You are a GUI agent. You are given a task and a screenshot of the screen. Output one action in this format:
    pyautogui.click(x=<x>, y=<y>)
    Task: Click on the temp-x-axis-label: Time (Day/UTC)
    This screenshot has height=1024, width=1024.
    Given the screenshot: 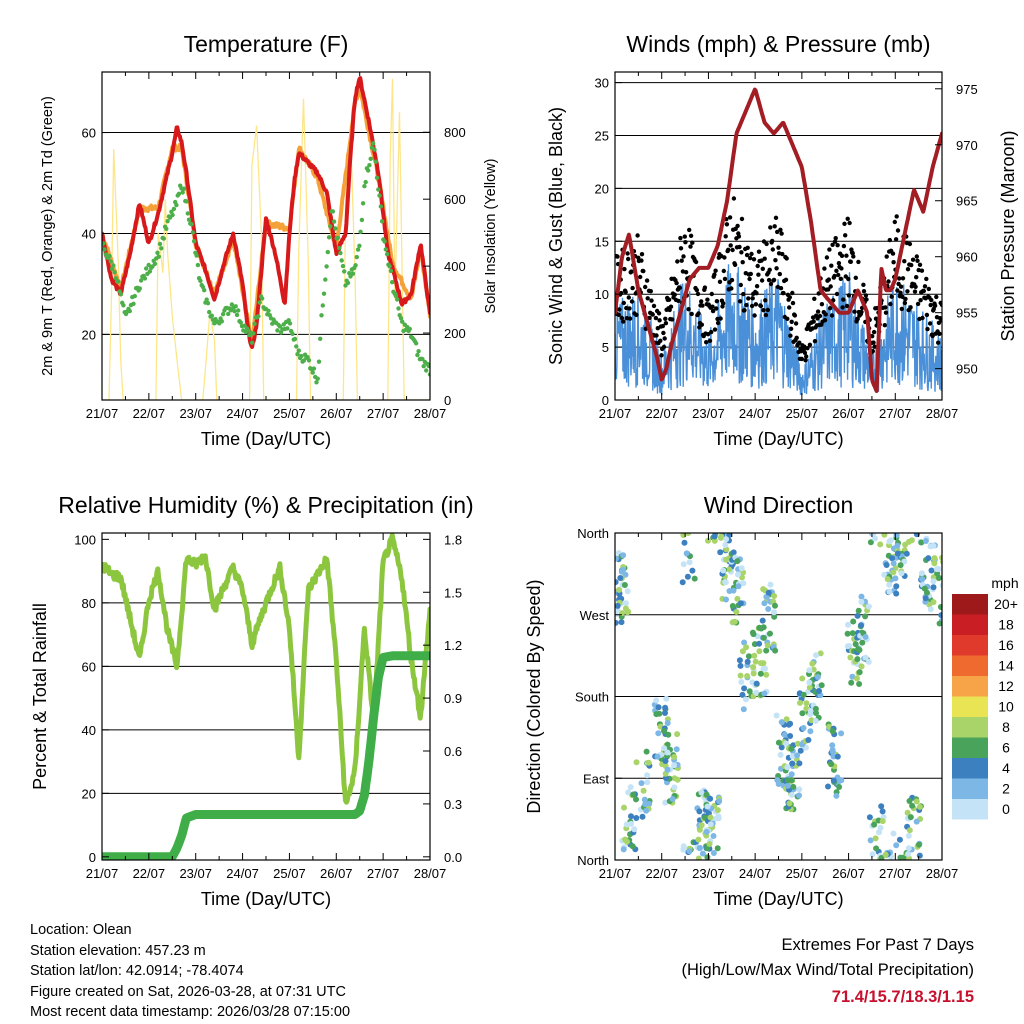 What is the action you would take?
    pyautogui.click(x=266, y=439)
    